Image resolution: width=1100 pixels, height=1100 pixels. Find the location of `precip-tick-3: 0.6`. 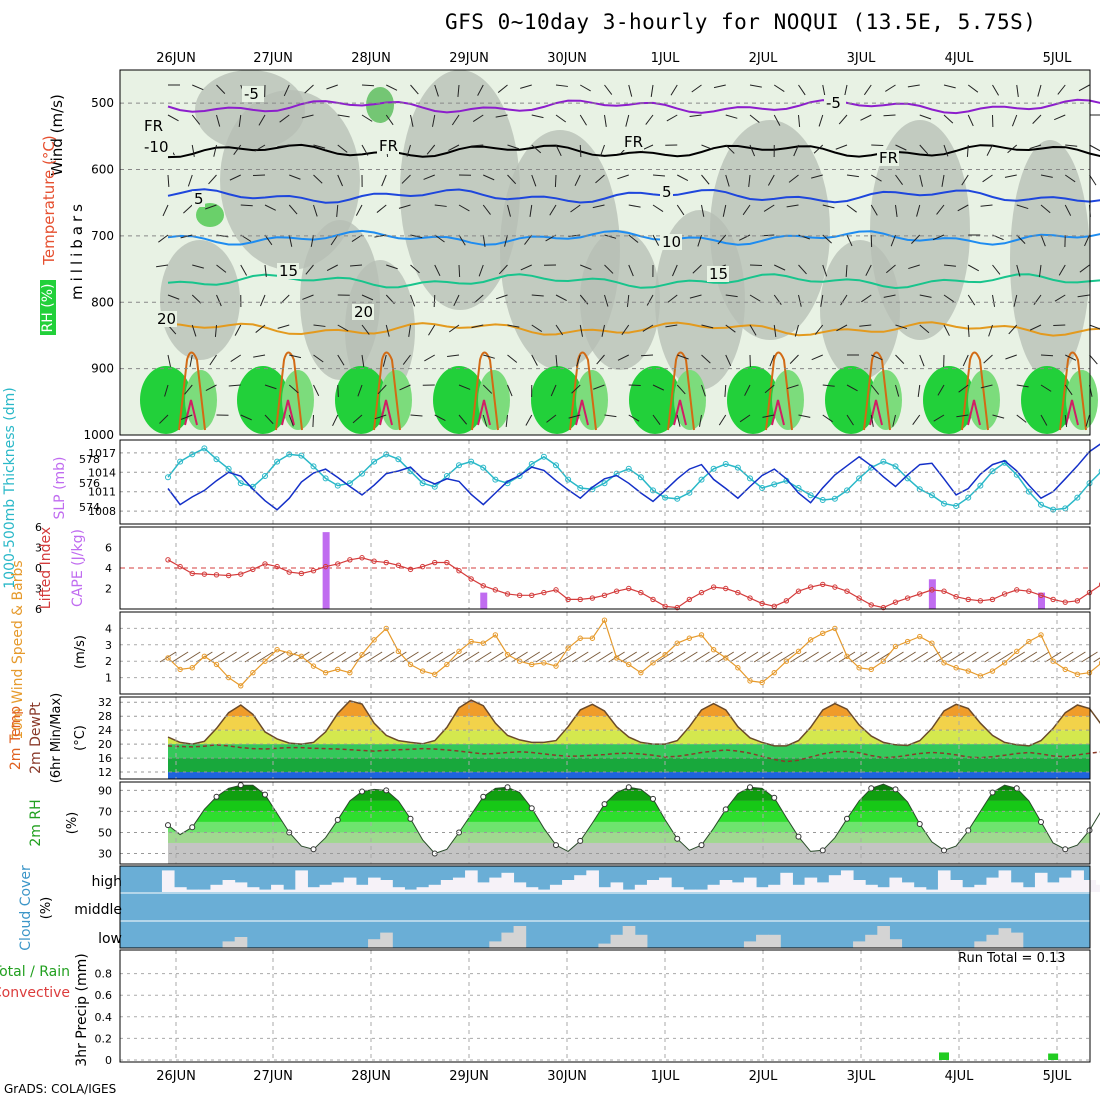

precip-tick-3: 0.6 is located at coordinates (104, 995).